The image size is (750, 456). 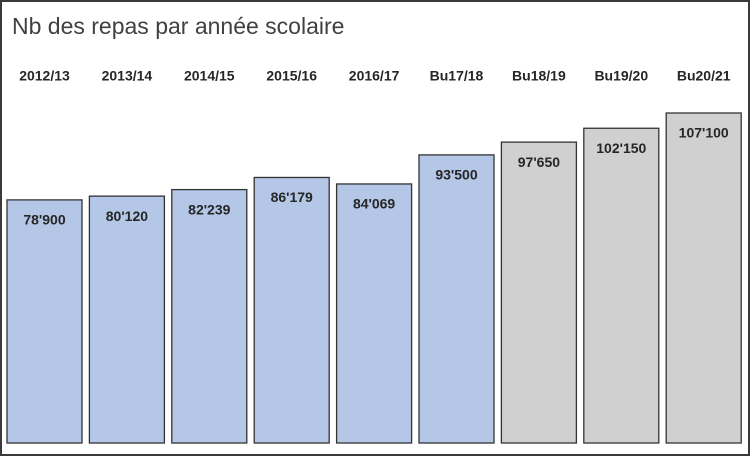 I want to click on data-label: 82'239, so click(x=209, y=209).